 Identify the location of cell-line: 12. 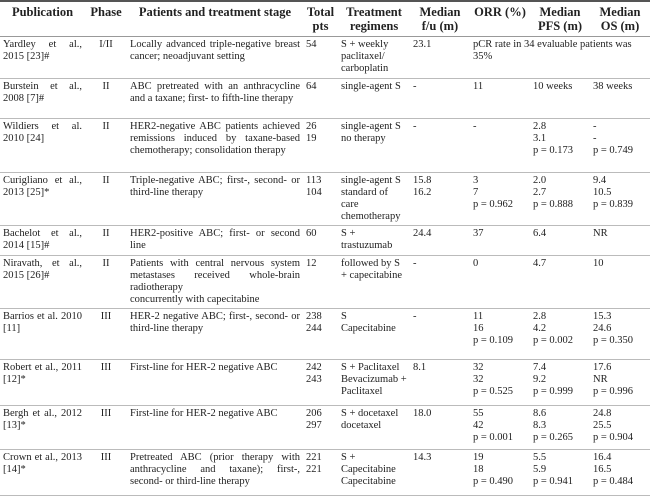
(311, 263).